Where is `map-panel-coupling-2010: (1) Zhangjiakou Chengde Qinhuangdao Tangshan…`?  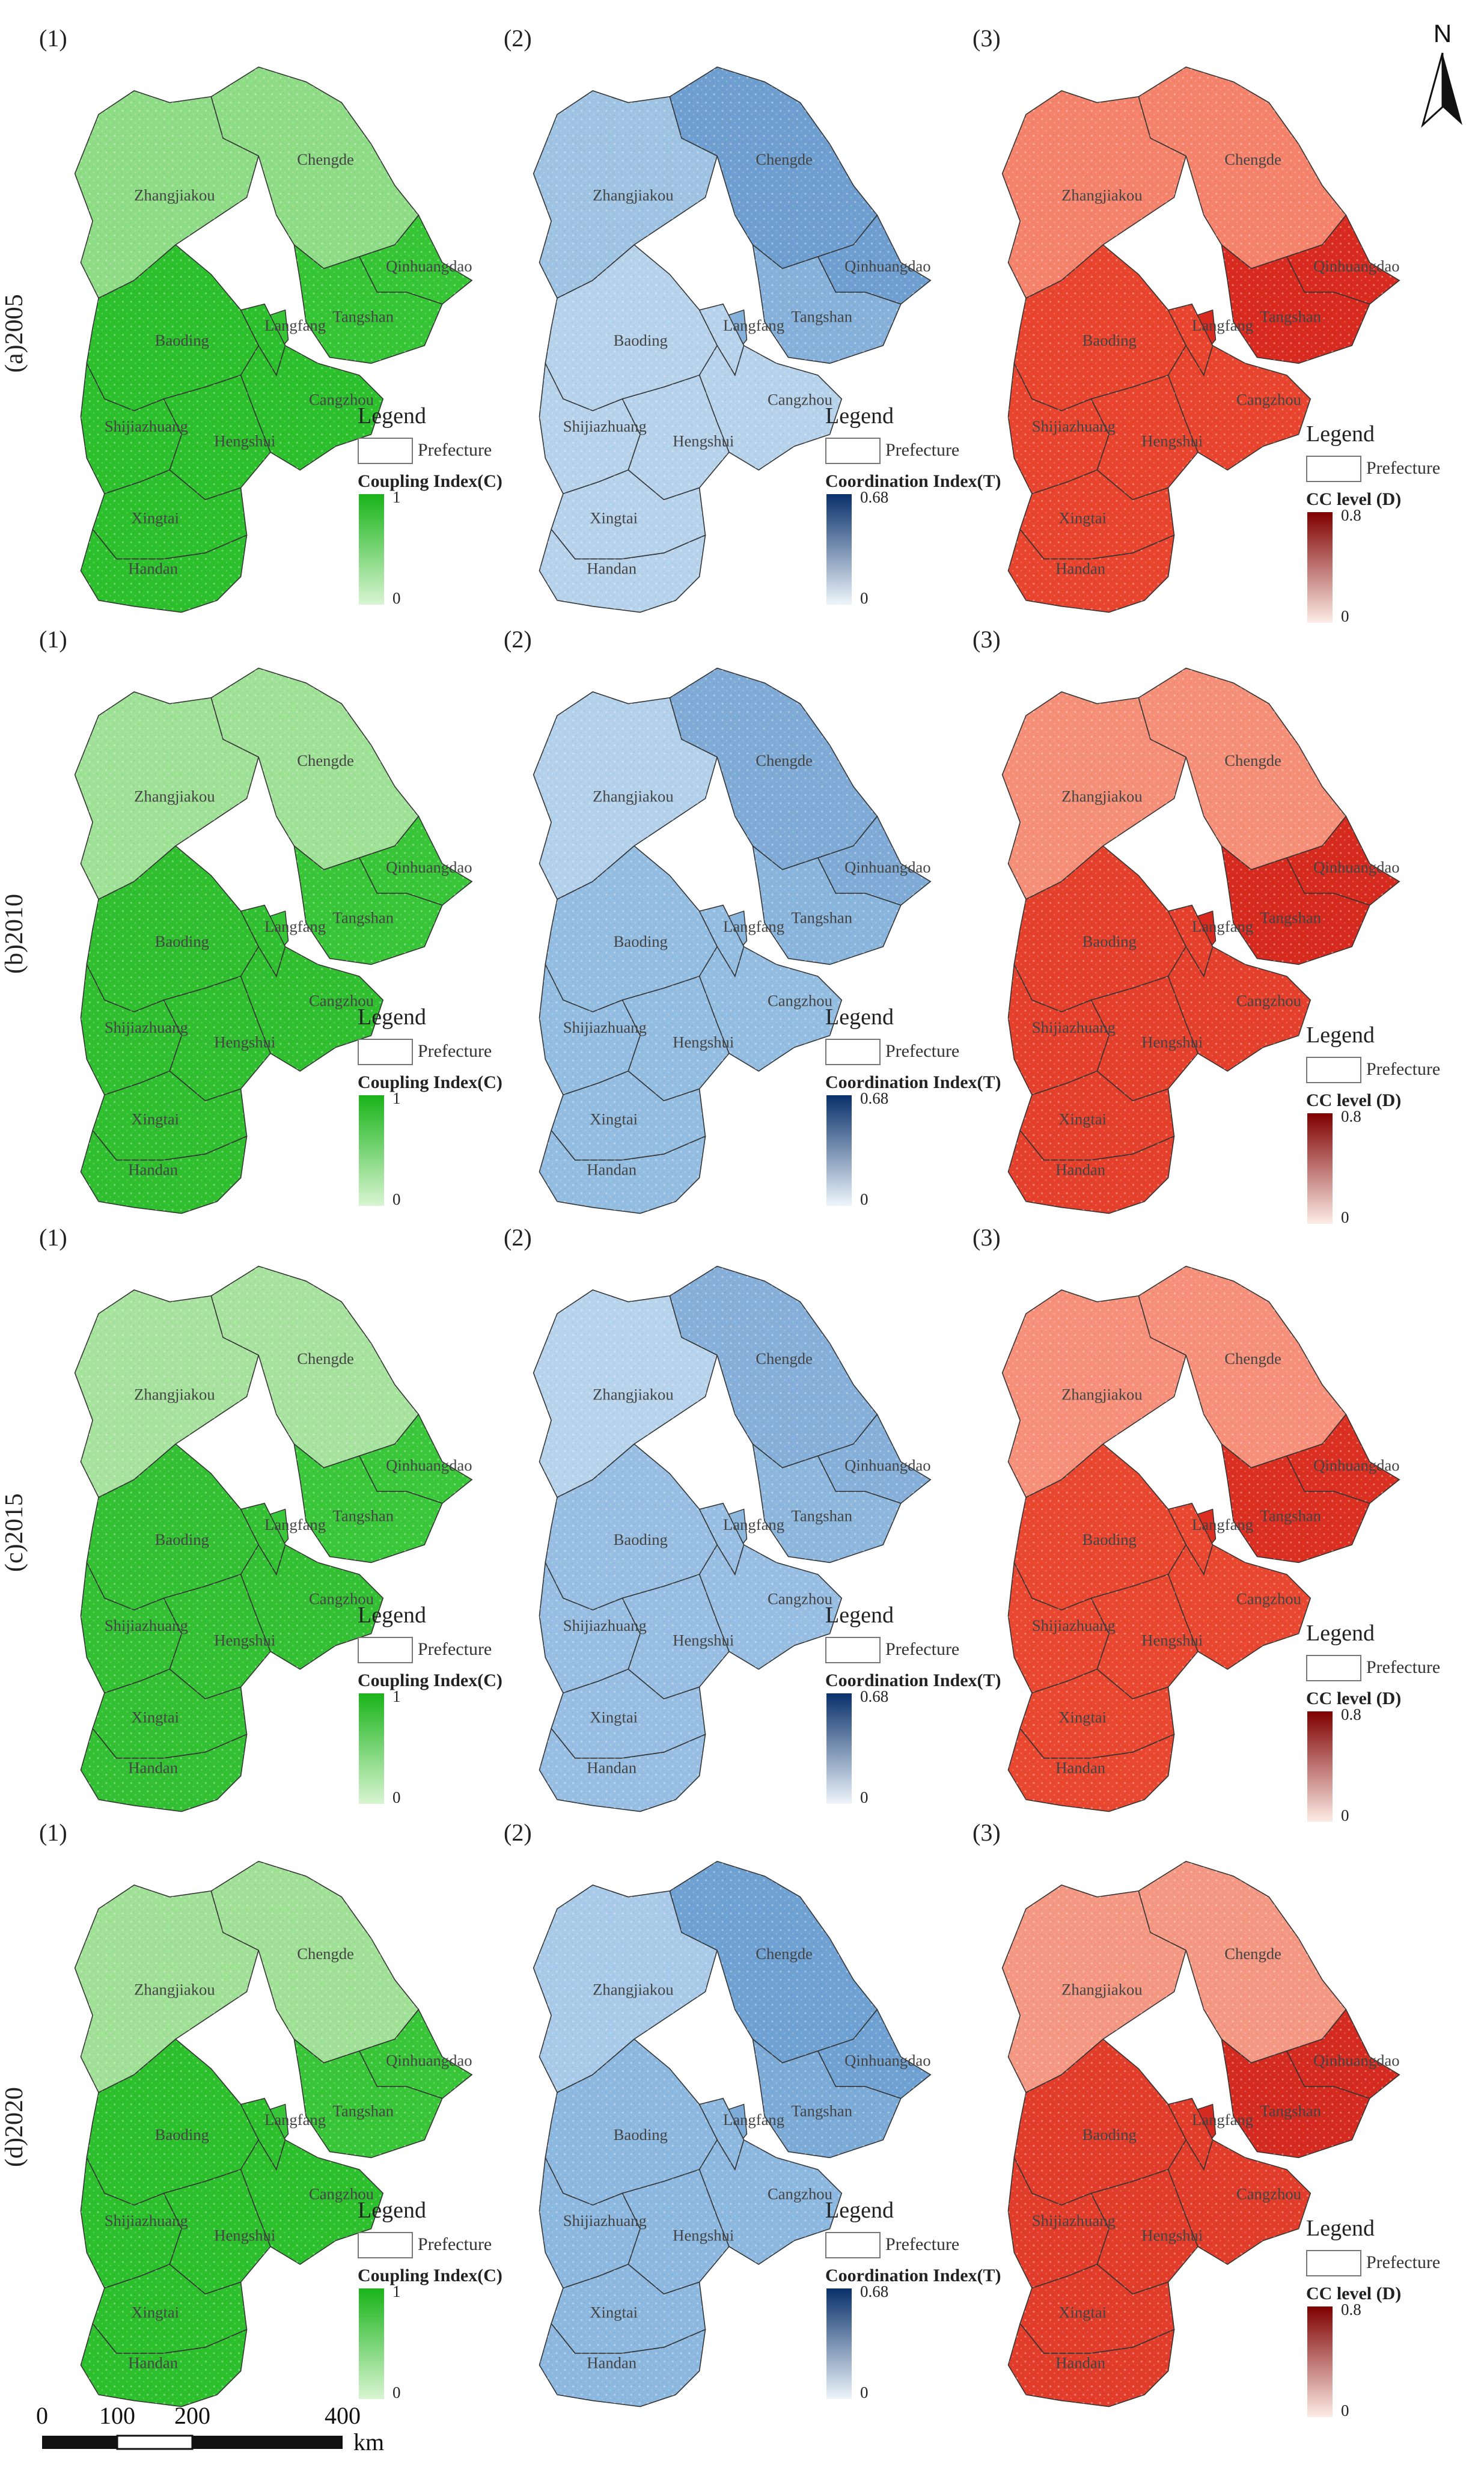 map-panel-coupling-2010: (1) Zhangjiakou Chengde Qinhuangdao Tangshan… is located at coordinates (263, 919).